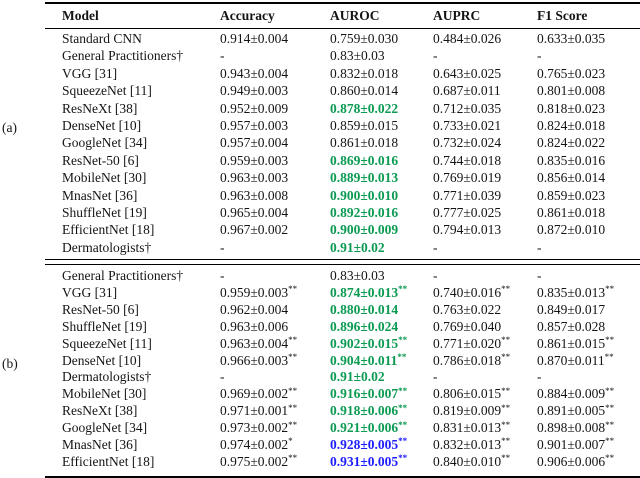 This screenshot has height=478, width=640. I want to click on cell-auprc: 0.733±0.021, so click(467, 125).